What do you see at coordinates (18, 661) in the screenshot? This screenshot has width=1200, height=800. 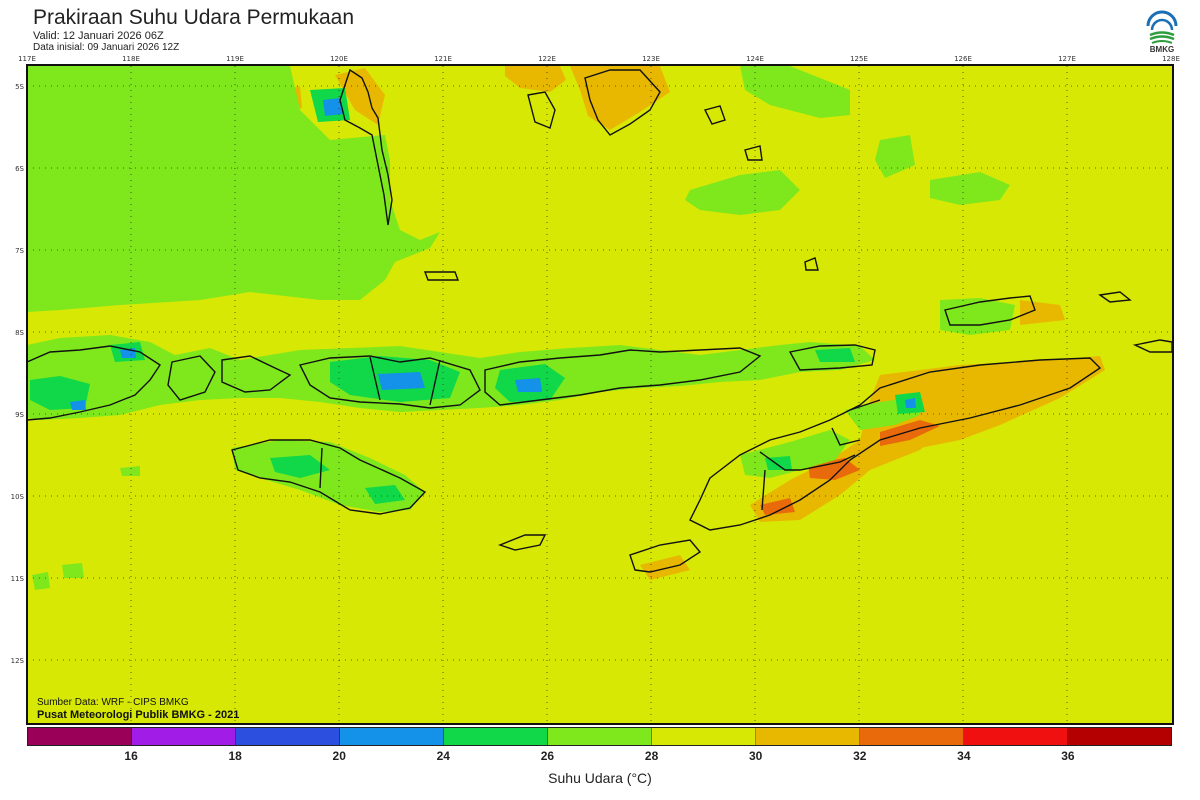 I see `lat-label-12s: 12S` at bounding box center [18, 661].